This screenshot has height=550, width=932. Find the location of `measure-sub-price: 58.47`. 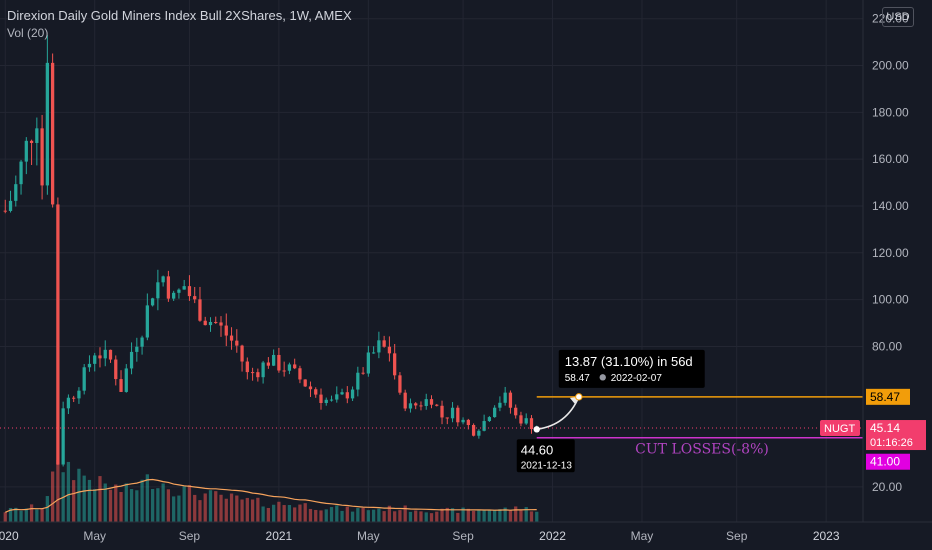

measure-sub-price: 58.47 is located at coordinates (577, 378).